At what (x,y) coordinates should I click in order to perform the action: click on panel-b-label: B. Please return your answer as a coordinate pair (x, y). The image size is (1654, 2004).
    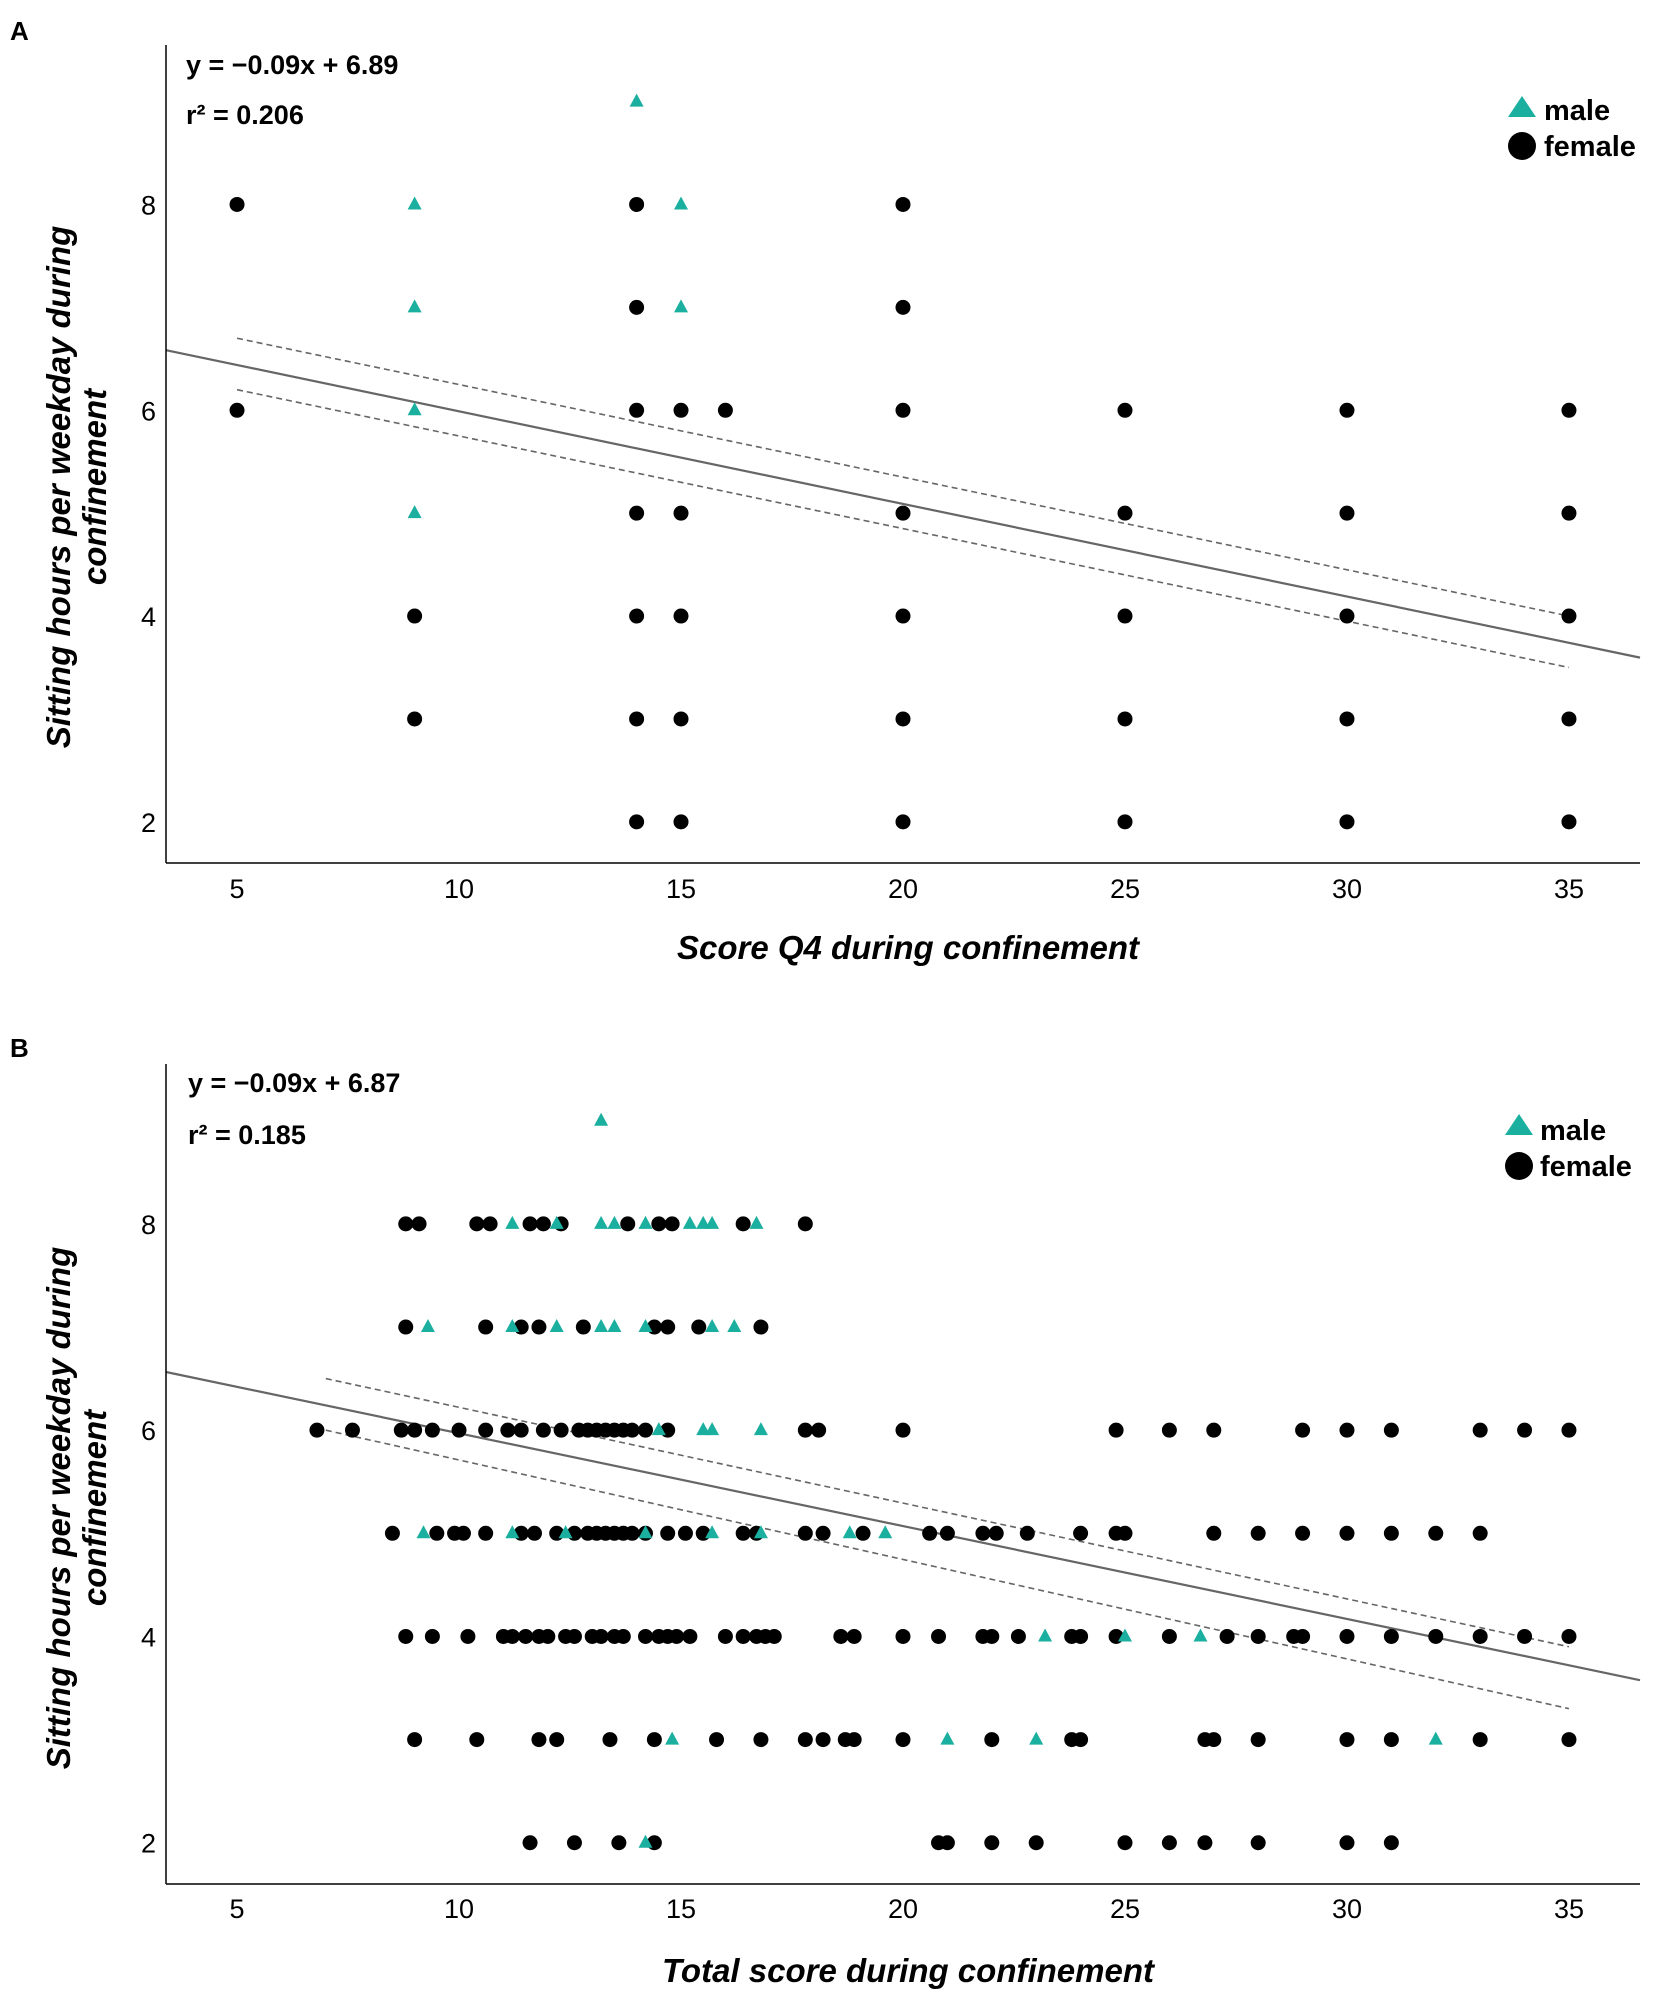
    Looking at the image, I should click on (19, 1048).